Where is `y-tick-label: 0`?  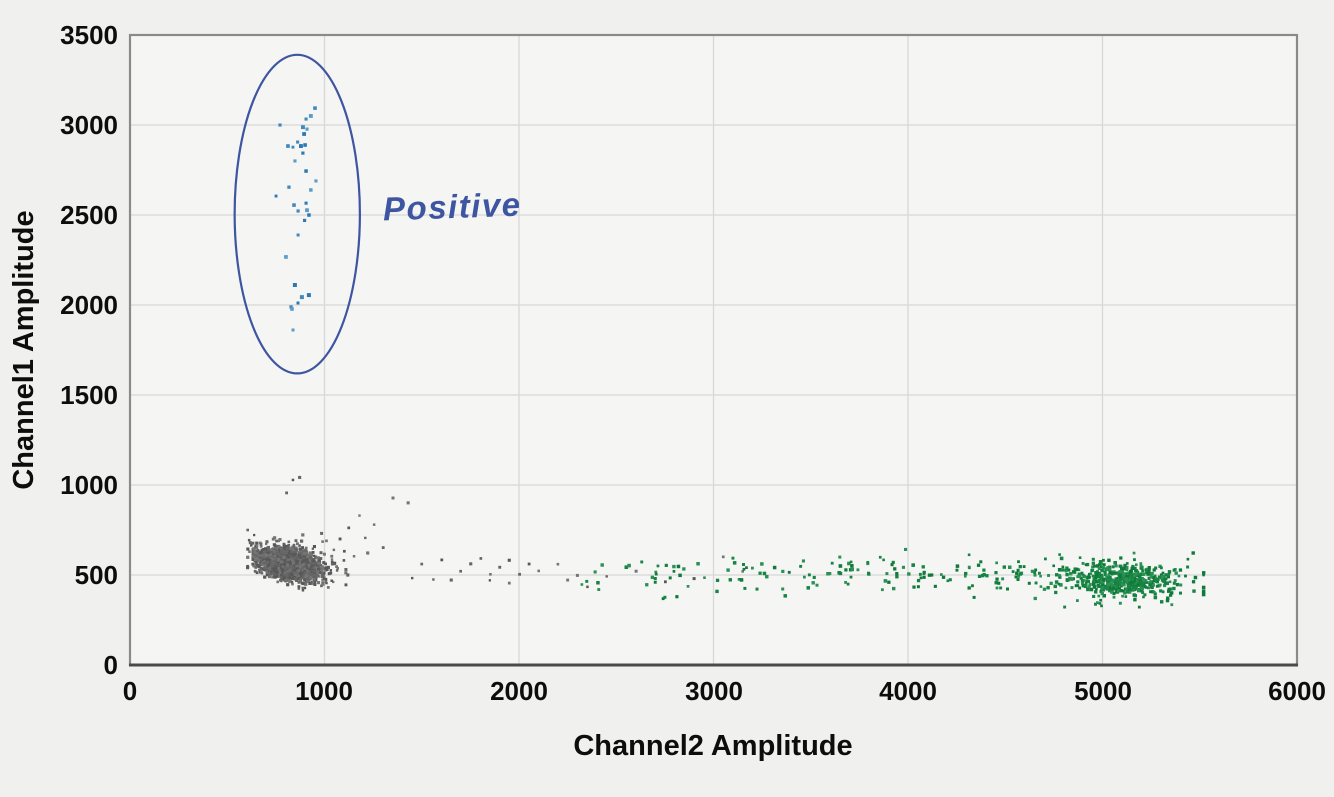 y-tick-label: 0 is located at coordinates (110, 665).